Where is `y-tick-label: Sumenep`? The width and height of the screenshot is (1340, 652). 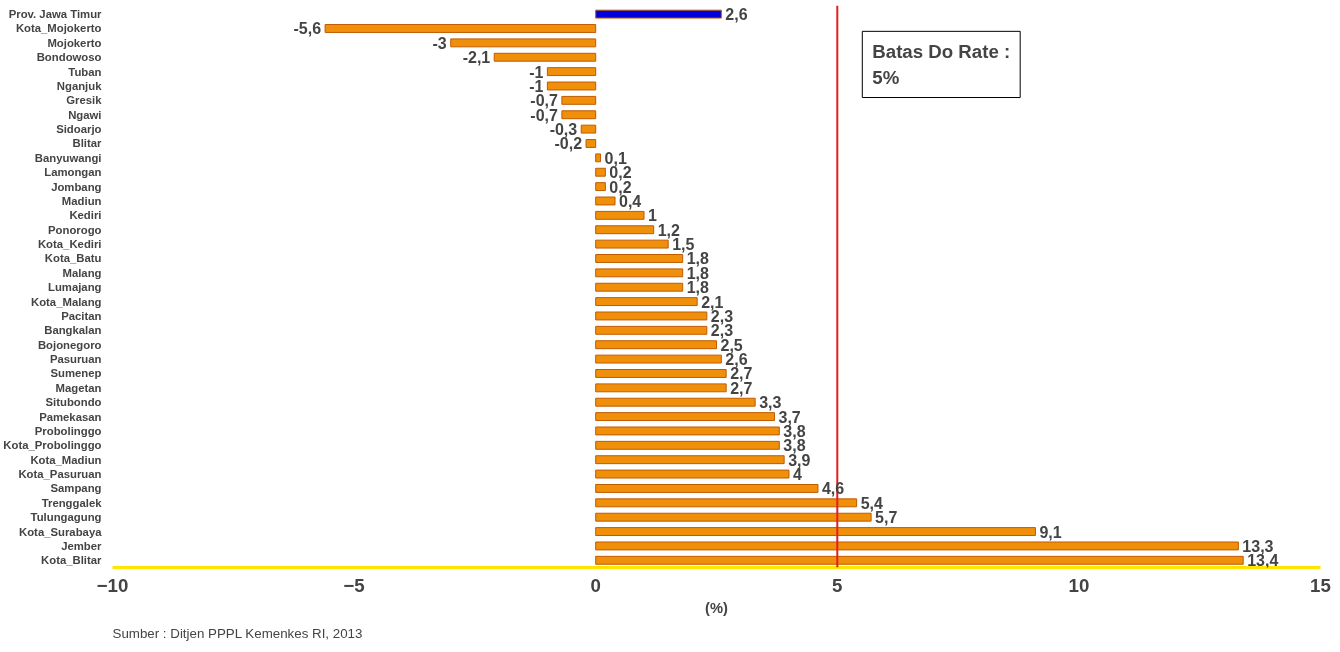 y-tick-label: Sumenep is located at coordinates (76, 373).